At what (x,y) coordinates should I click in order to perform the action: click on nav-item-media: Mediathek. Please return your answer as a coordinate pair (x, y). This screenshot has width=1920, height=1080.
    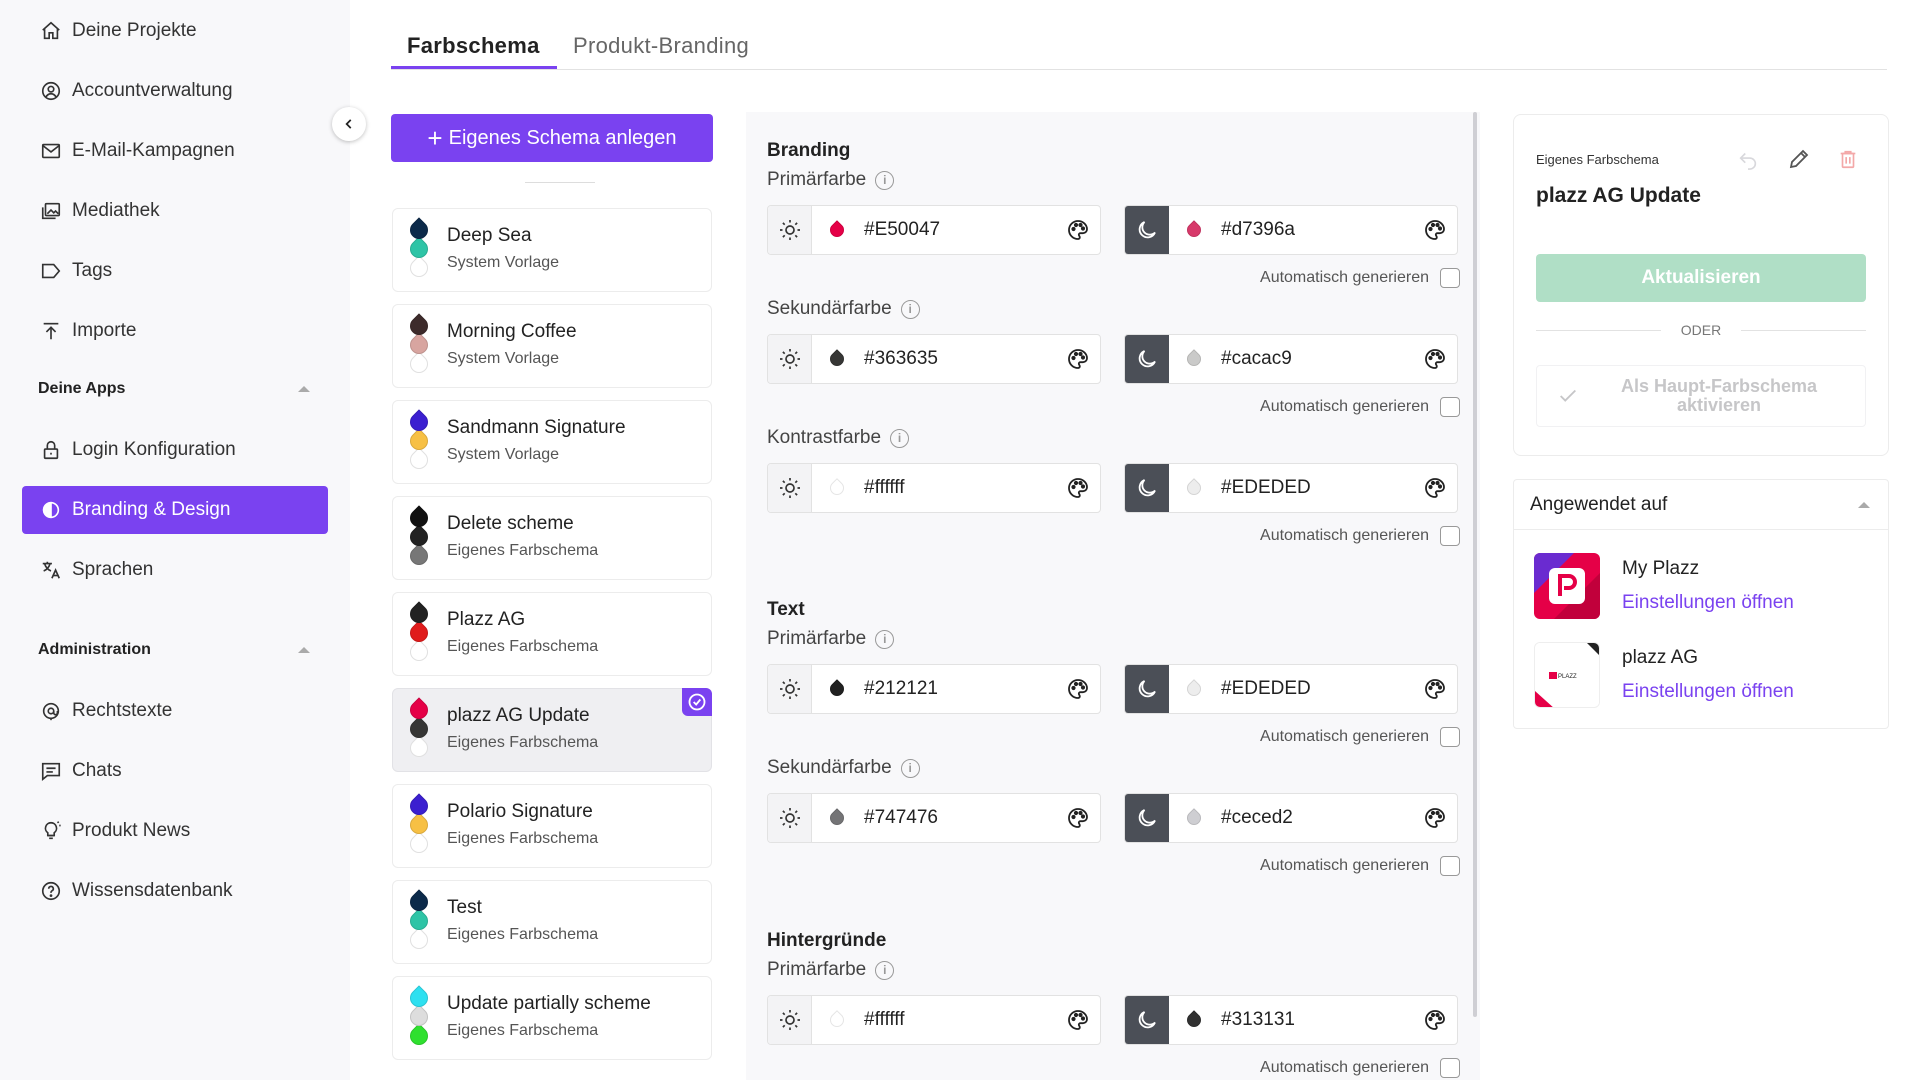
    Looking at the image, I should click on (175, 211).